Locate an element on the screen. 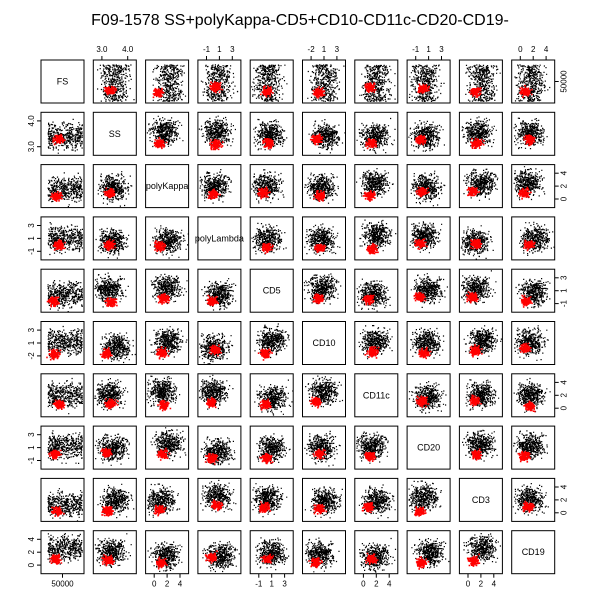 The image size is (600, 600). panel-ss-vs-cd3 is located at coordinates (480, 133).